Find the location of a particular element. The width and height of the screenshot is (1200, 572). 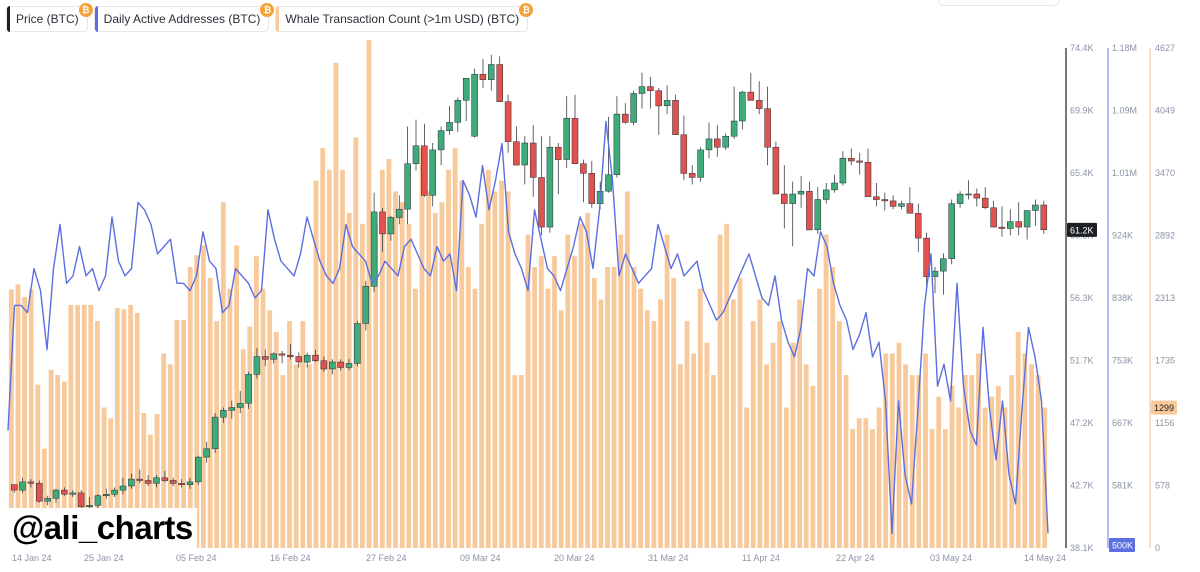

x-tick-label: 27 Feb 24 is located at coordinates (386, 558).